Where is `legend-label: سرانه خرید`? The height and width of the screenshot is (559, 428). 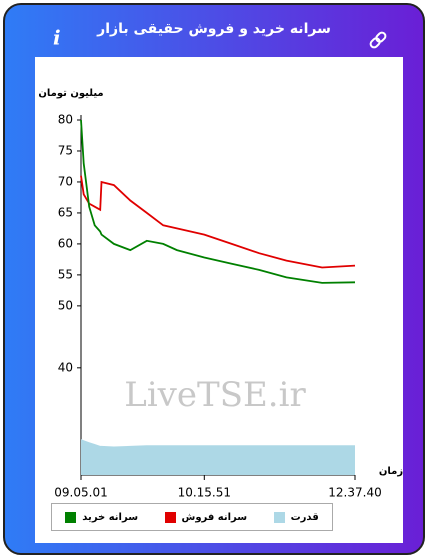 legend-label: سرانه خرید is located at coordinates (110, 517).